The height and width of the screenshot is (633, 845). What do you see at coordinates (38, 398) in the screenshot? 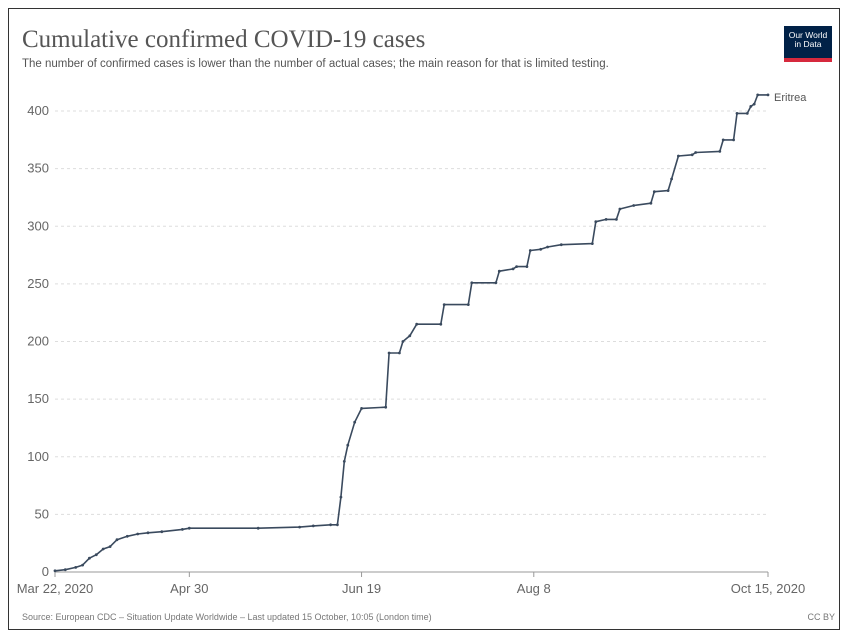
I see `y-tick-label: 150` at bounding box center [38, 398].